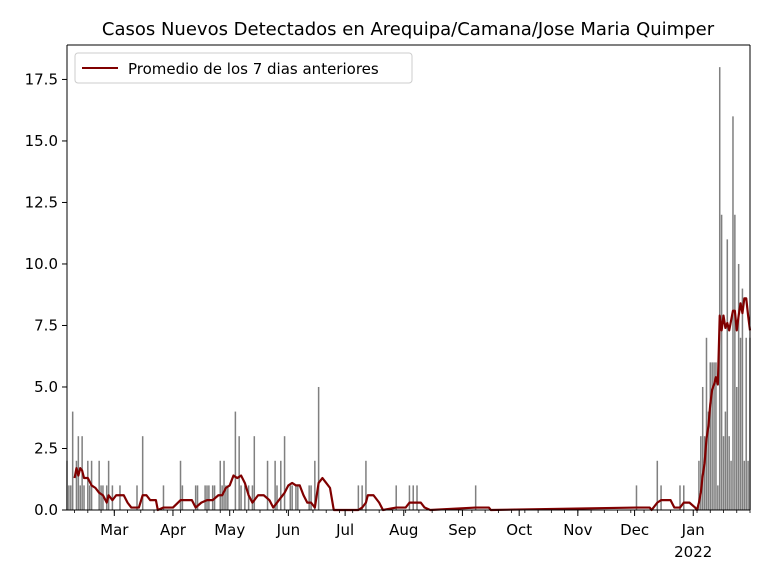 This screenshot has width=768, height=576. Describe the element at coordinates (693, 530) in the screenshot. I see `x-tick-label: Jan` at that location.